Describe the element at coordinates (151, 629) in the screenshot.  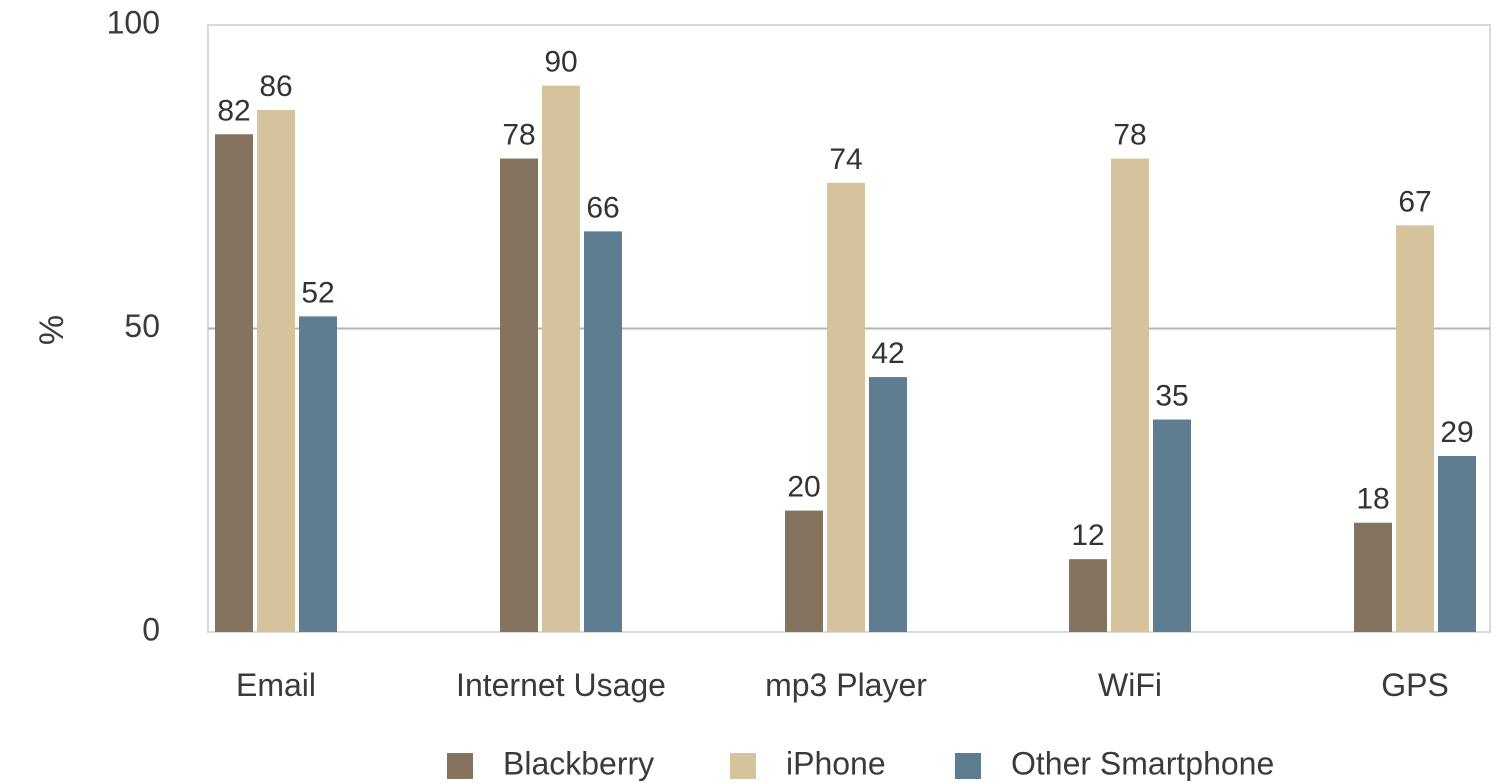
I see `y-tick-label: 0` at that location.